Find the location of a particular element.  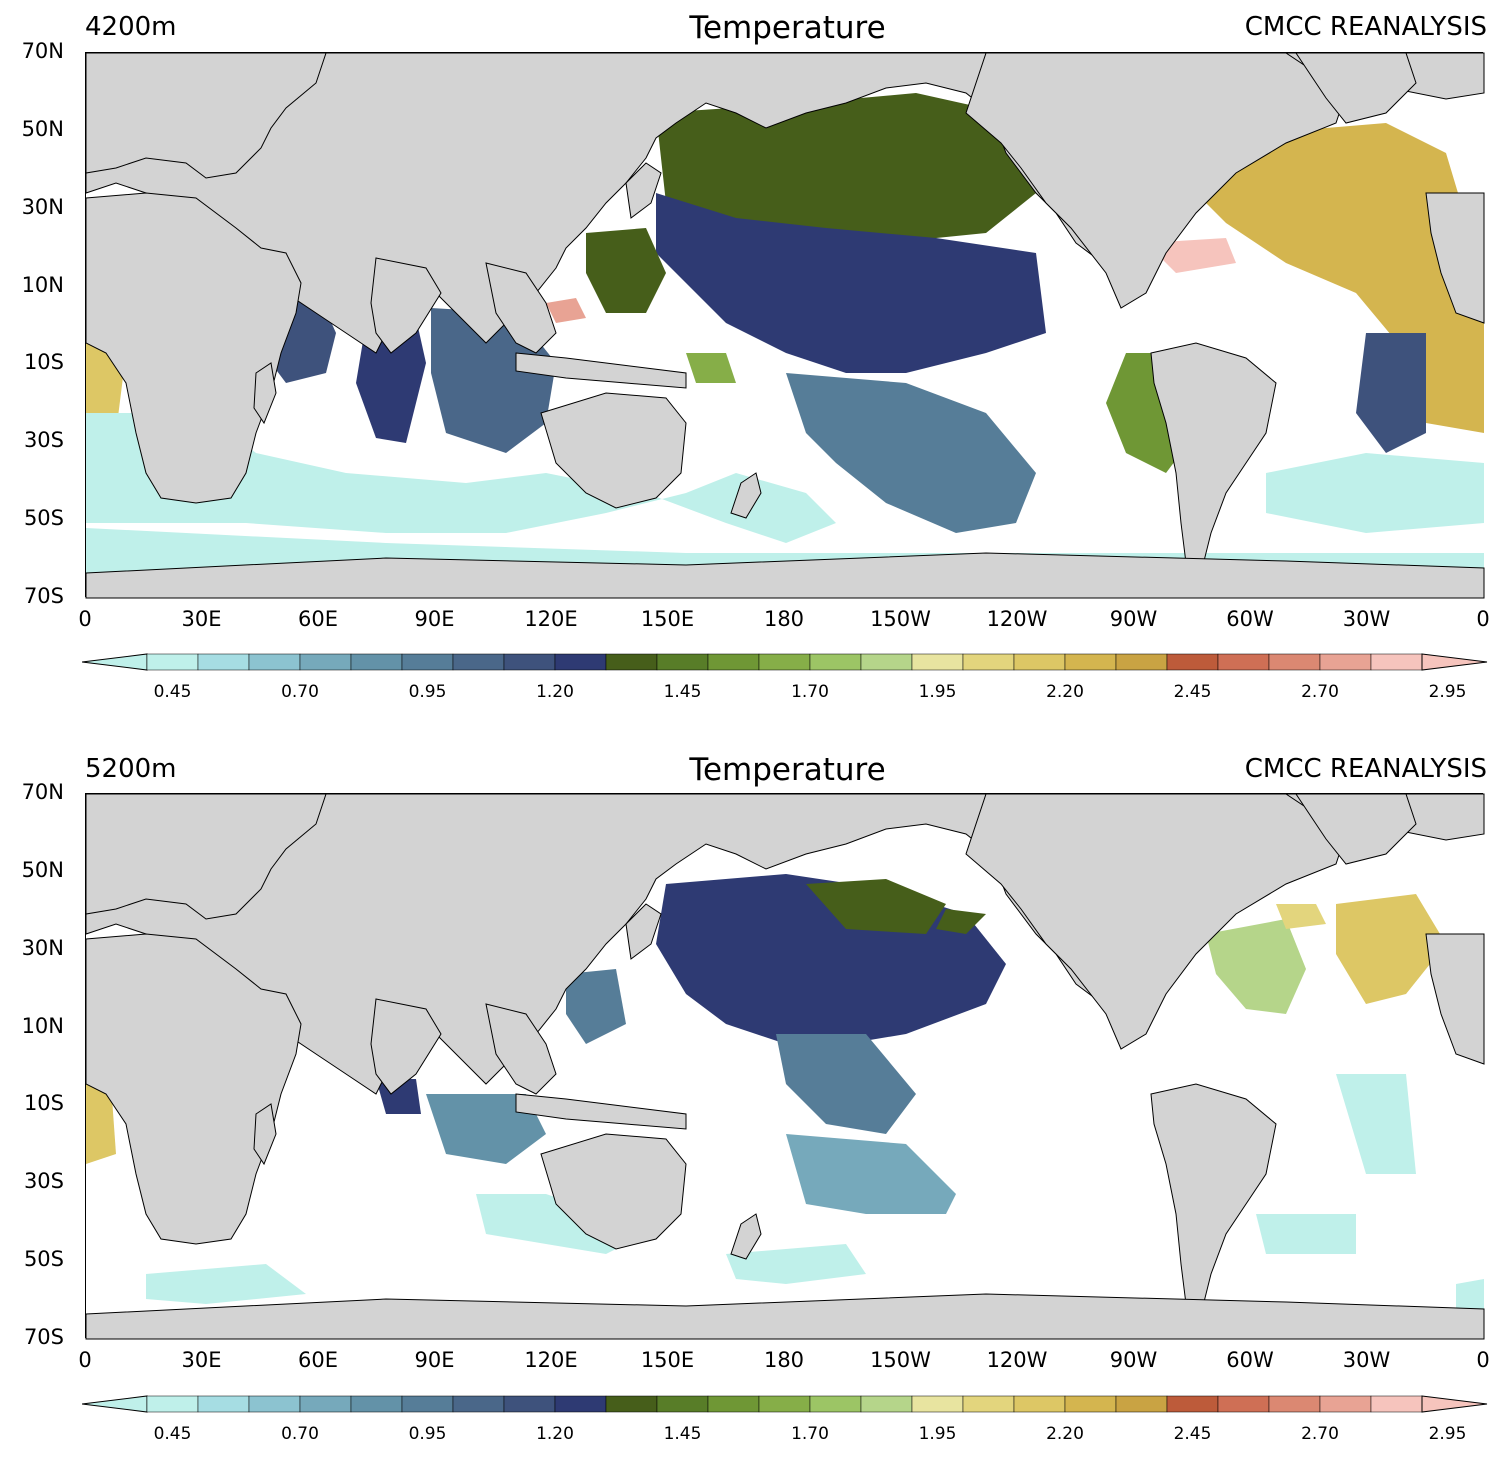

colorbar-label: 2.70 is located at coordinates (1320, 1434).